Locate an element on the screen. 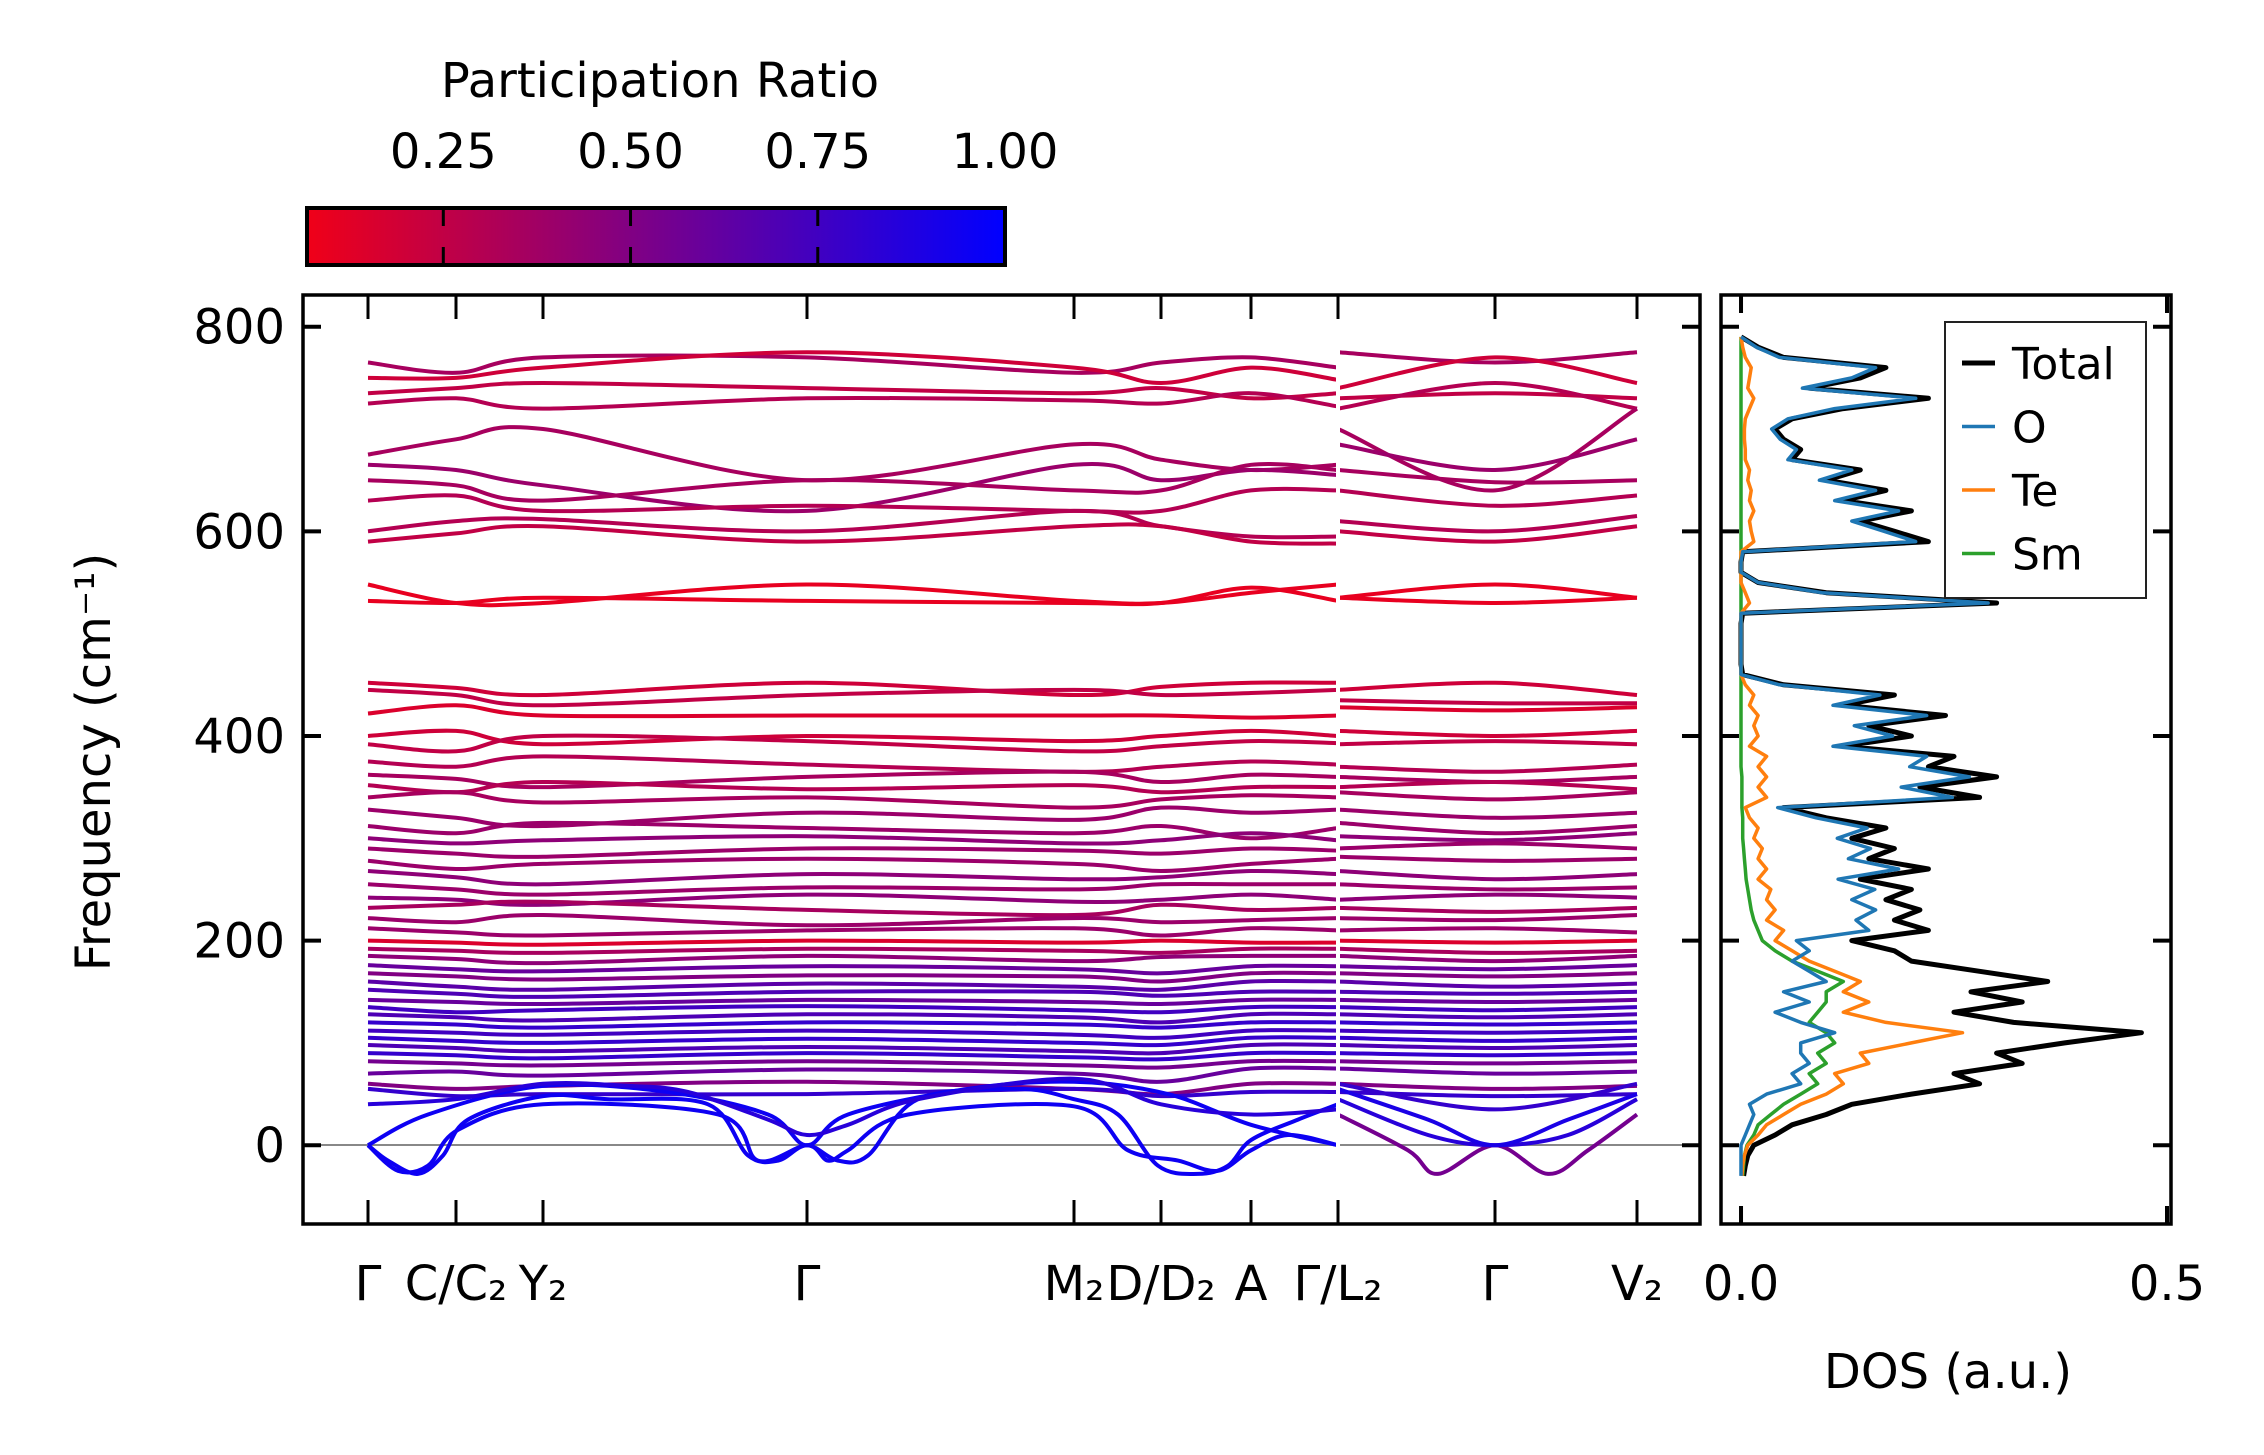 Image resolution: width=2264 pixels, height=1455 pixels. y-tick-label: 800 is located at coordinates (239, 328).